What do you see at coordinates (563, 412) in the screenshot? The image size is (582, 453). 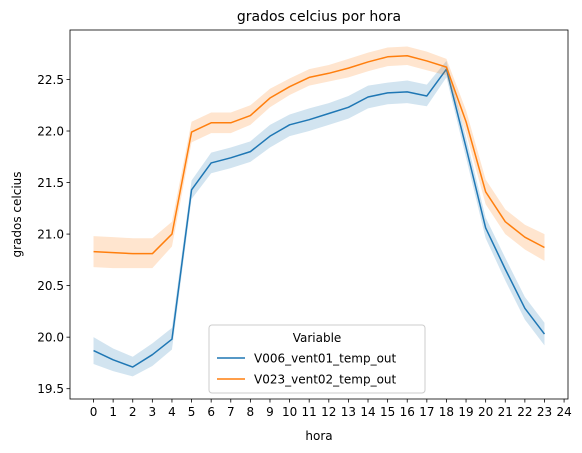 I see `x-tick-label: 24` at bounding box center [563, 412].